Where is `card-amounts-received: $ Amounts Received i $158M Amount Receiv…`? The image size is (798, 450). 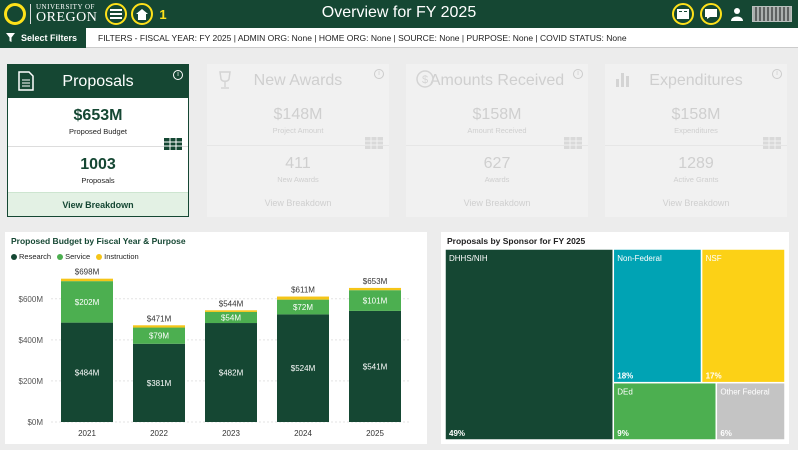
card-amounts-received: $ Amounts Received i $158M Amount Receiv… is located at coordinates (497, 140).